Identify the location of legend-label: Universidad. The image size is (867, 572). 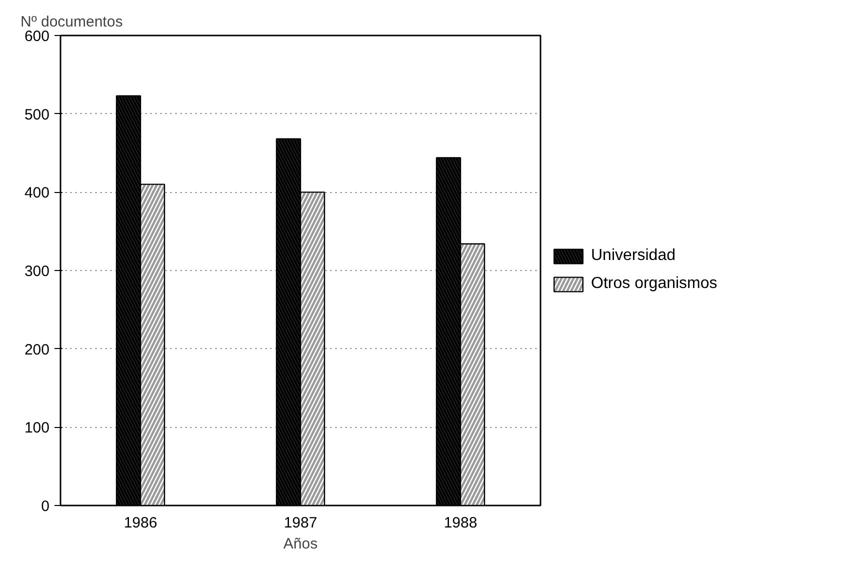
(633, 256).